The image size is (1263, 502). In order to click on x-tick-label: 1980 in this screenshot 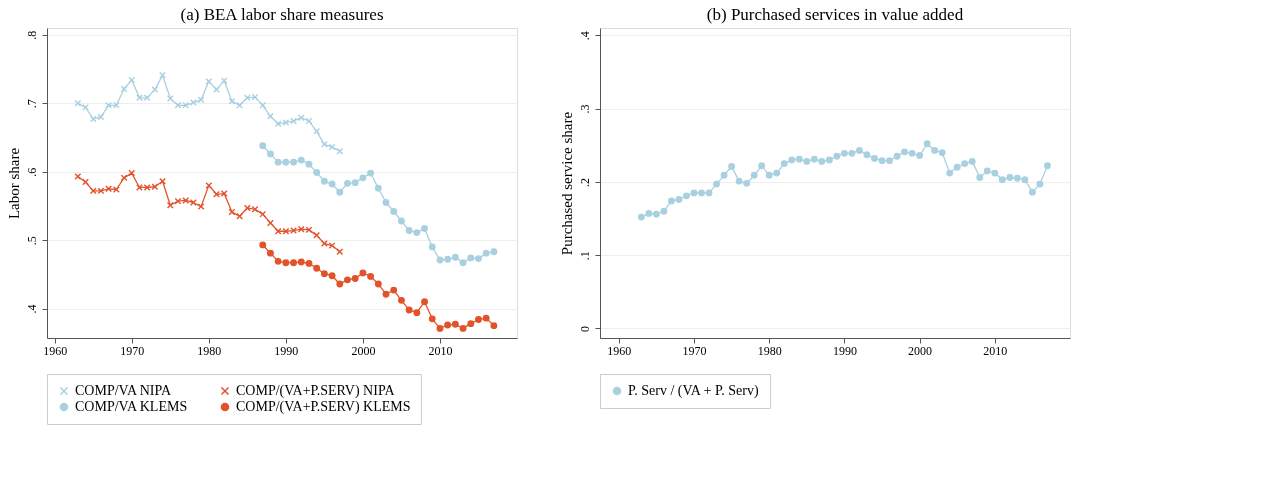, I will do `click(769, 350)`.